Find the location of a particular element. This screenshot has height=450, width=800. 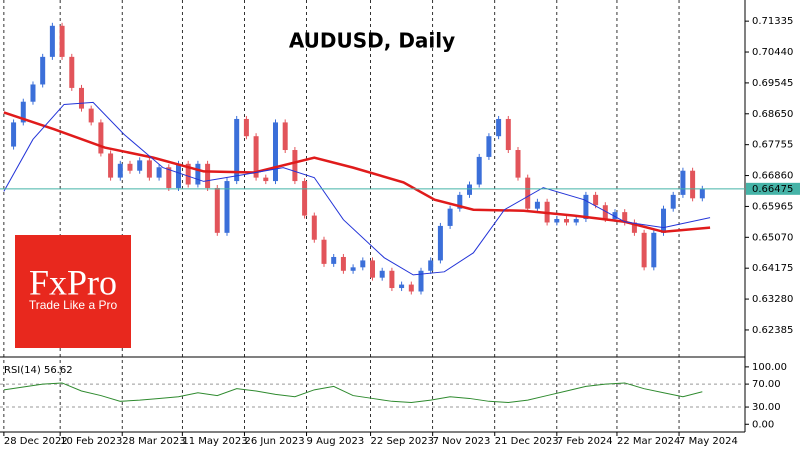

x-tick-label: 7 Nov 2023 is located at coordinates (462, 441).